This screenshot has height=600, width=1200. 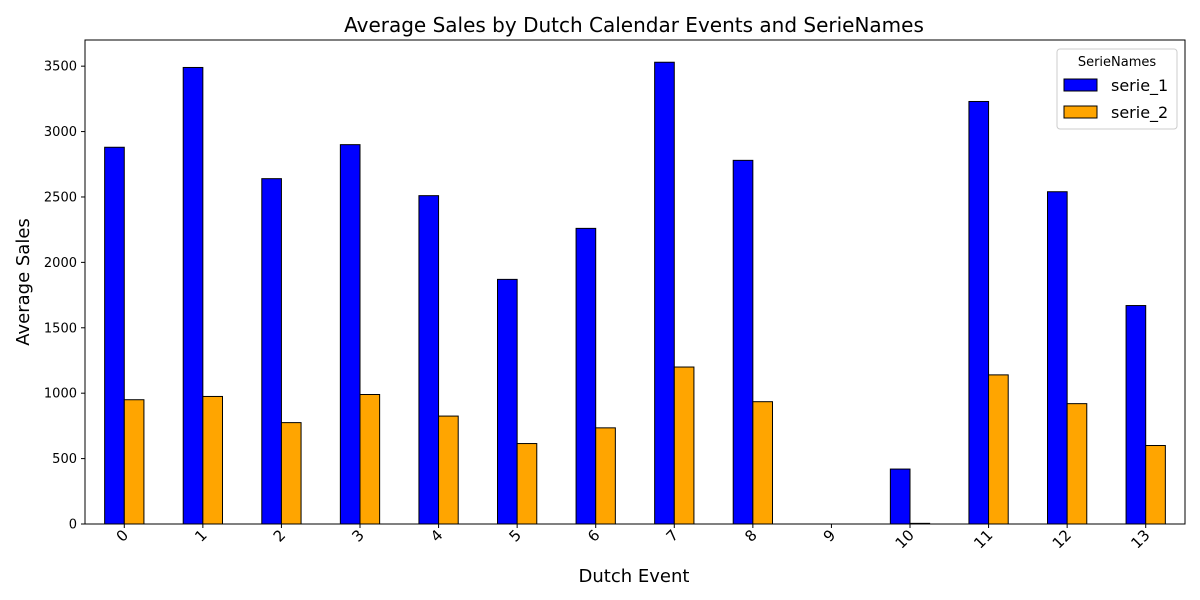 What do you see at coordinates (593, 535) in the screenshot?
I see `x-tick-label: 6` at bounding box center [593, 535].